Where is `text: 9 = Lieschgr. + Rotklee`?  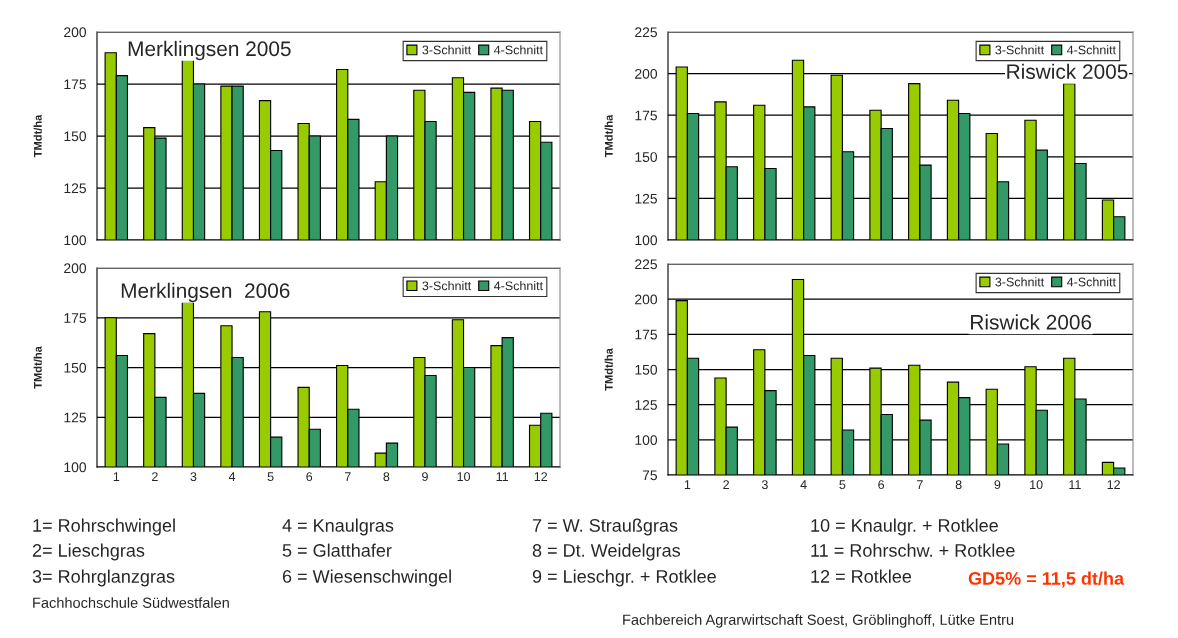
text: 9 = Lieschgr. + Rotklee is located at coordinates (624, 578).